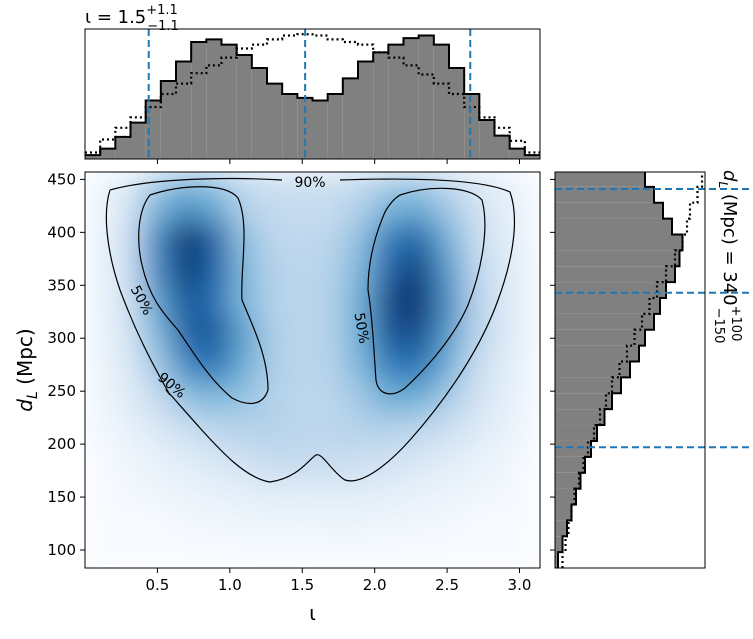 This screenshot has width=753, height=639. I want to click on y-tick-label: 100, so click(61, 550).